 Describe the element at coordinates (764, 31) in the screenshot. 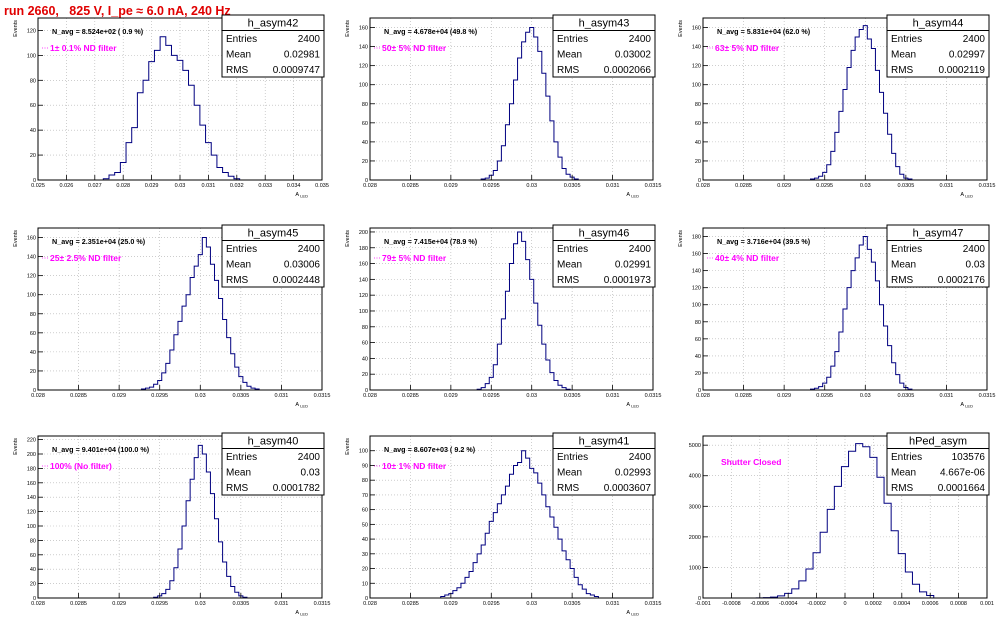

I see `navg-label: N_avg = 5.831e+04 (62.0 %)` at that location.